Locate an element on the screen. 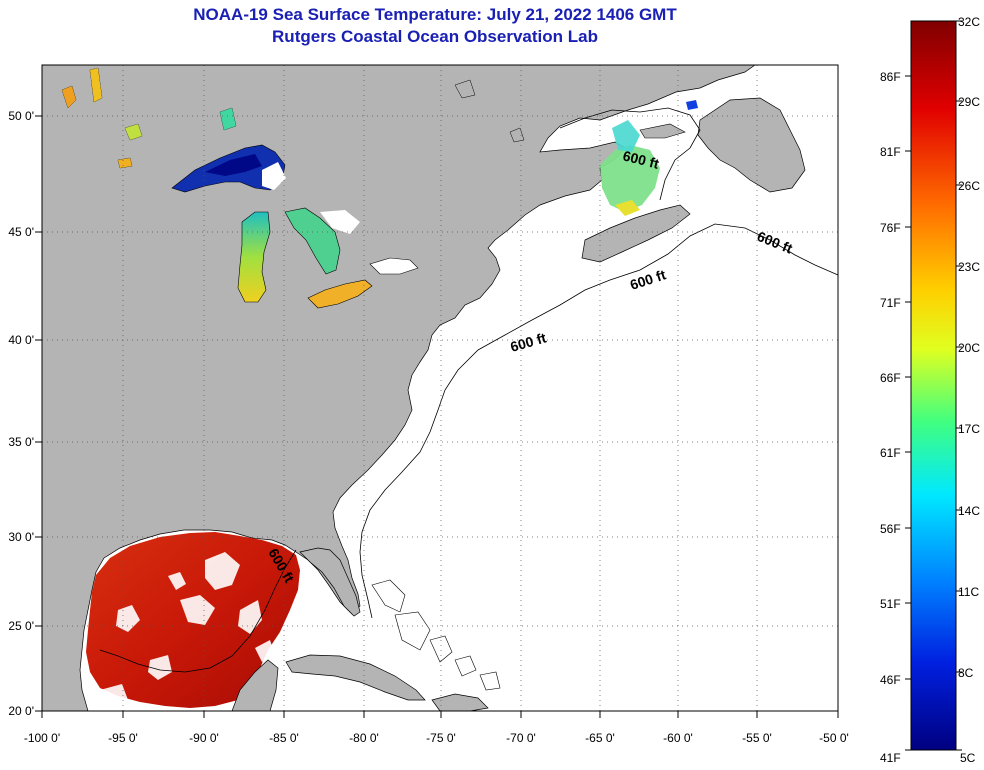 The height and width of the screenshot is (770, 984). fahrenheit-label: 41F is located at coordinates (890, 758).